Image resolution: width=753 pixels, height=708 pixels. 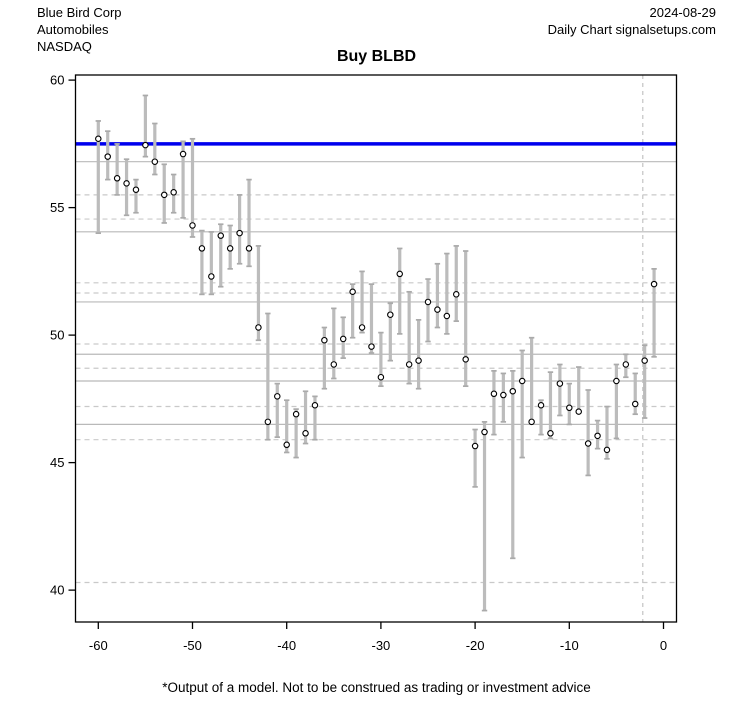 I want to click on chart-source-label: Daily Chart signalsetups.com, so click(x=631, y=29).